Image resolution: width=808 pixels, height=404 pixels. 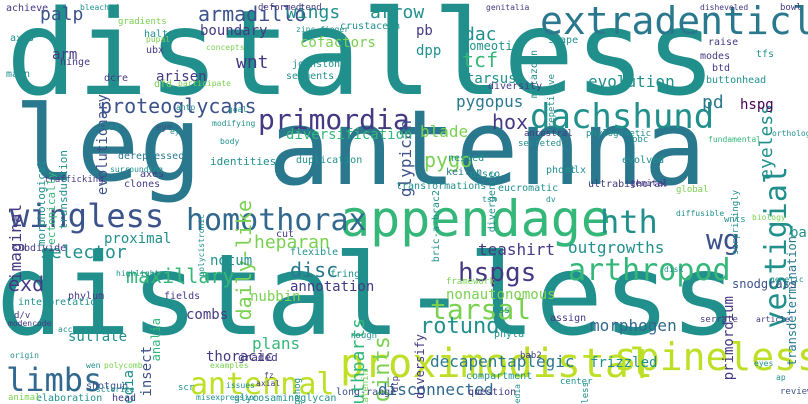 I want to click on word: body, so click(x=230, y=141).